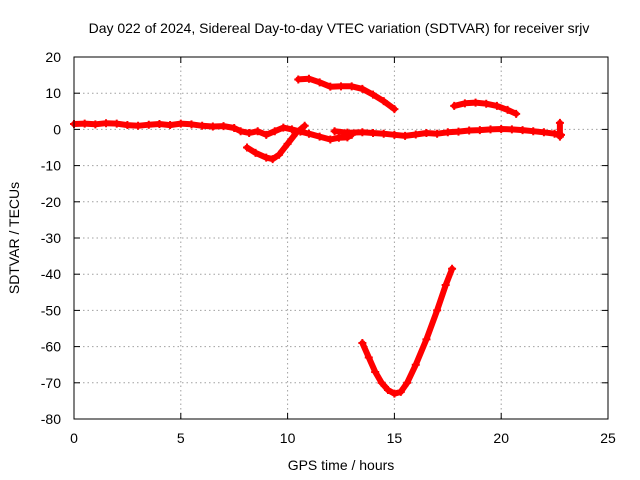 This screenshot has width=640, height=480. What do you see at coordinates (14, 238) in the screenshot?
I see `y-axis-label: SDTVAR / TECUs` at bounding box center [14, 238].